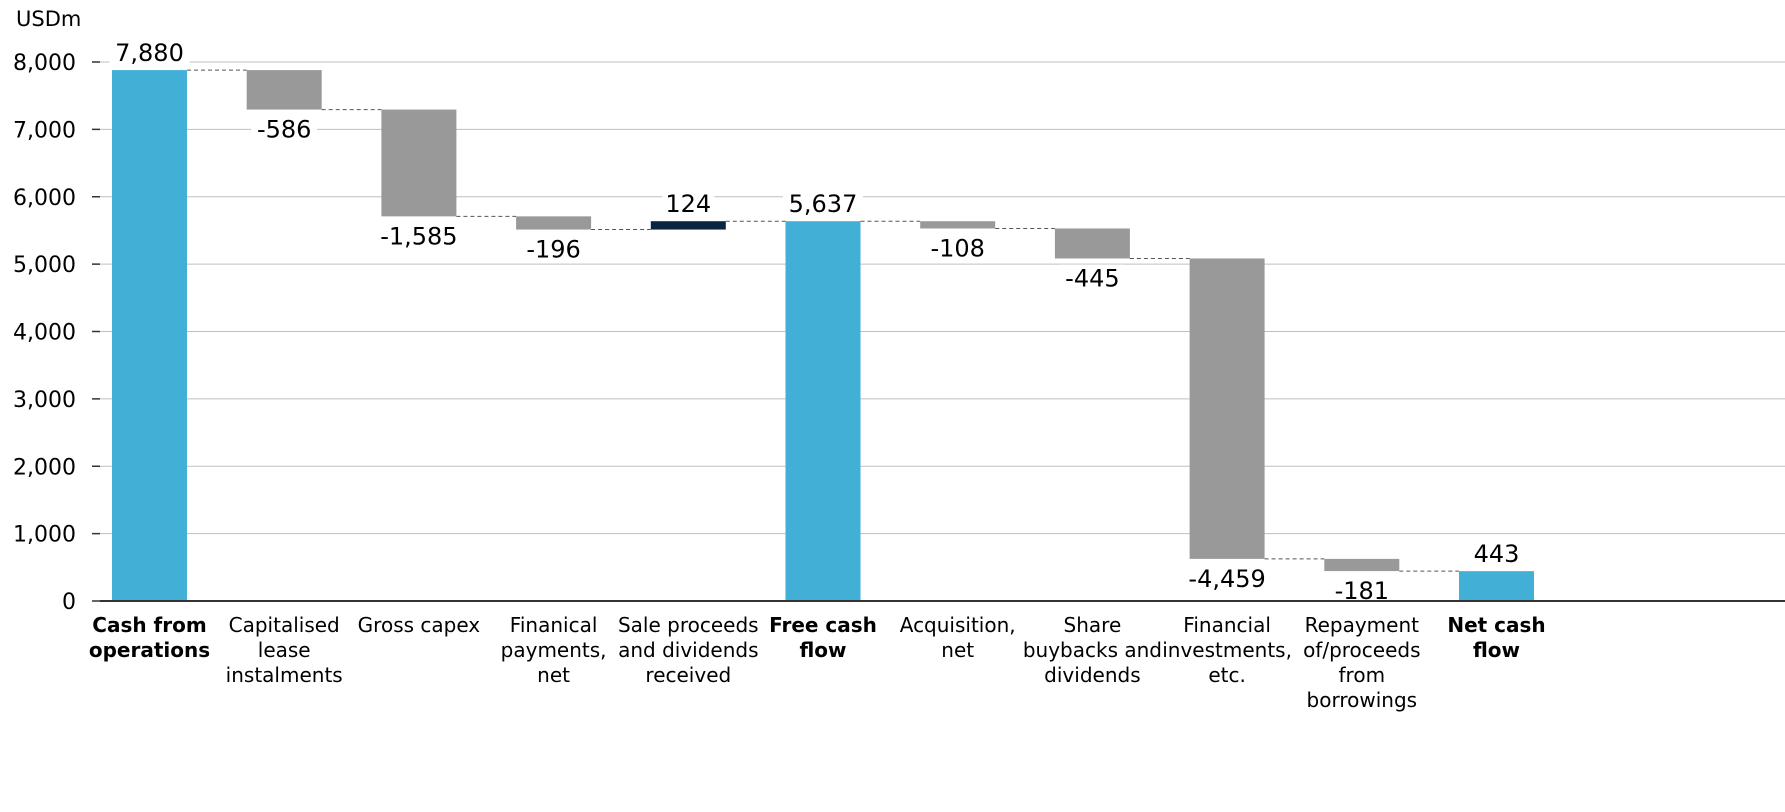 This screenshot has width=1785, height=812. Describe the element at coordinates (688, 675) in the screenshot. I see `category-label: received` at that location.